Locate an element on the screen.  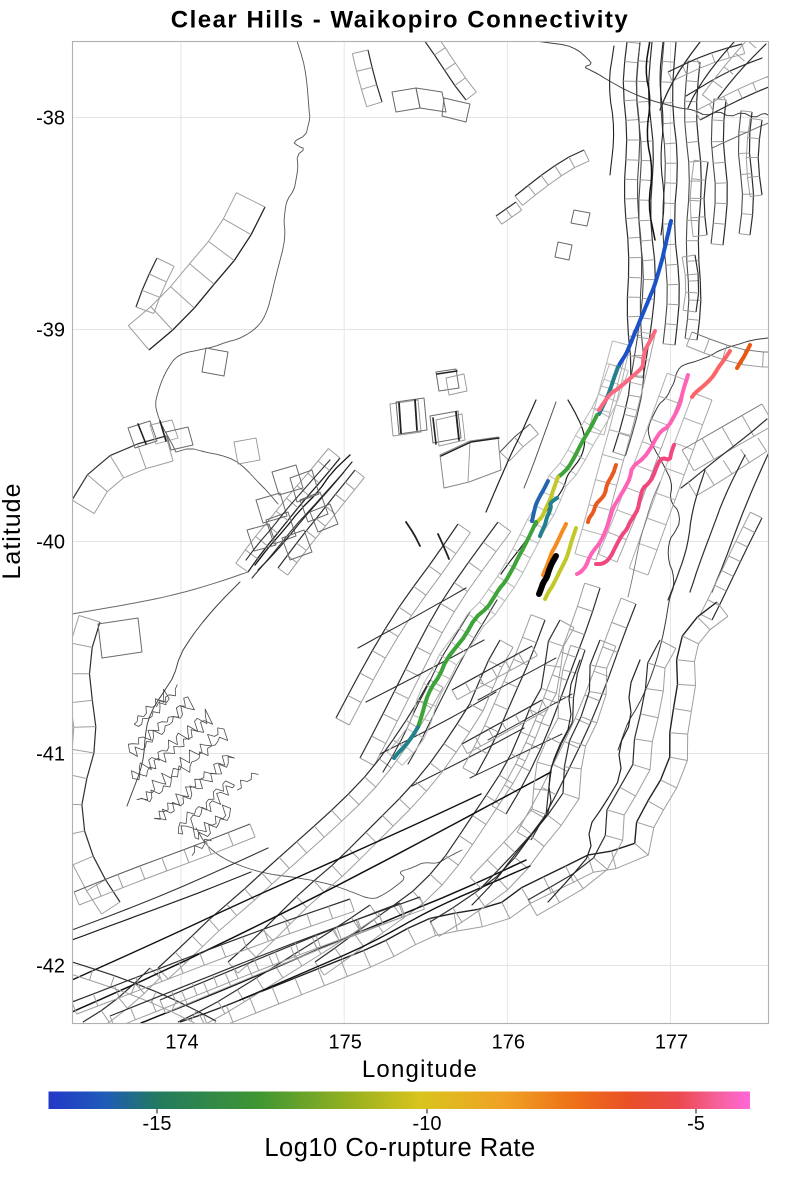
svg-text: 174 is located at coordinates (181, 1043).